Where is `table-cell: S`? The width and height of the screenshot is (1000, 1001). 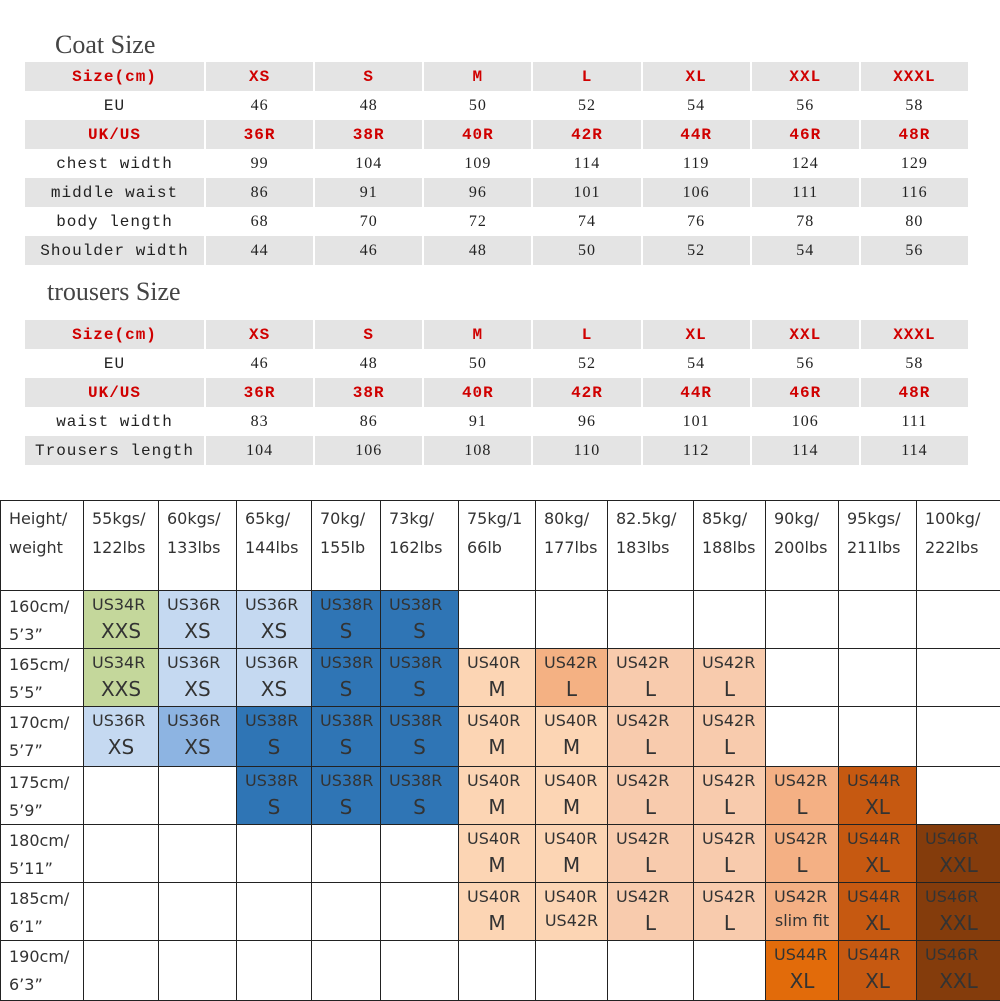
table-cell: S is located at coordinates (370, 76).